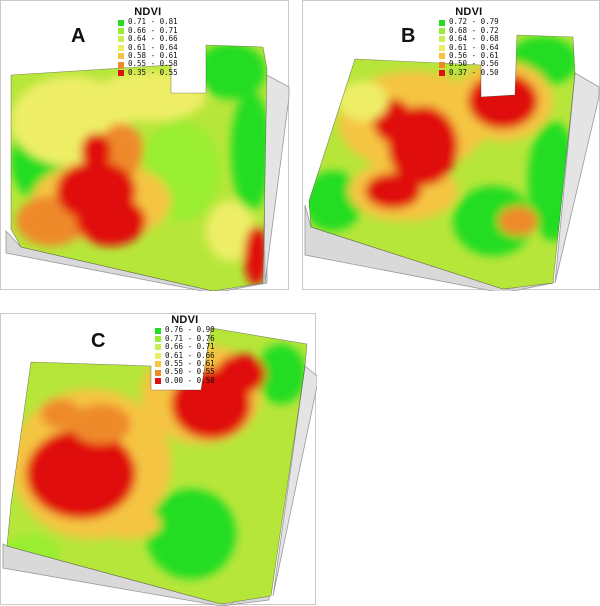  Describe the element at coordinates (190, 338) in the screenshot. I see `legend-range: 0.71 - 0.76` at that location.